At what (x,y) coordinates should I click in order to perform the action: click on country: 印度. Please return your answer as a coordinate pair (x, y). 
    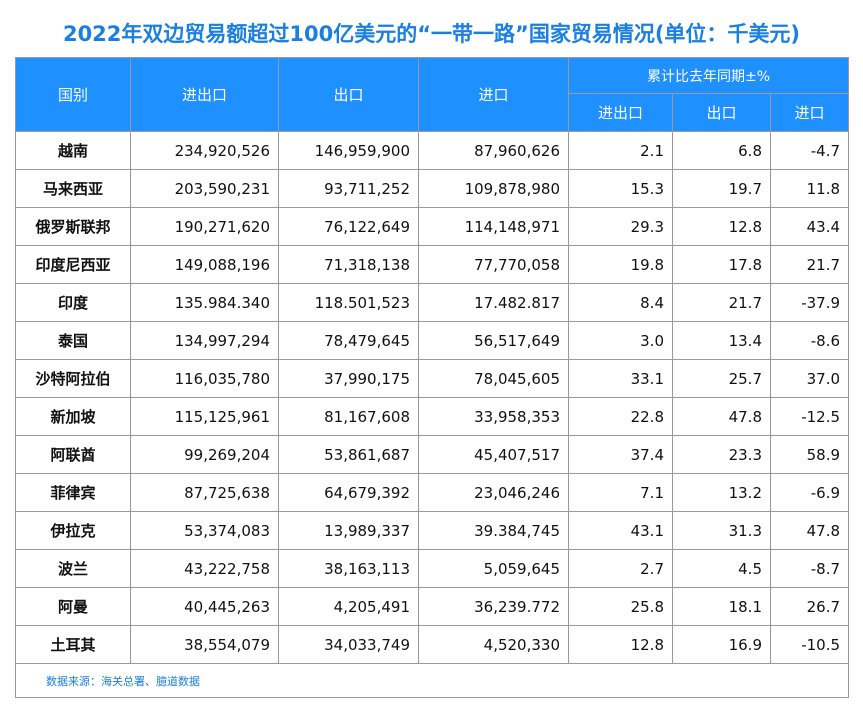
    Looking at the image, I should click on (73, 302).